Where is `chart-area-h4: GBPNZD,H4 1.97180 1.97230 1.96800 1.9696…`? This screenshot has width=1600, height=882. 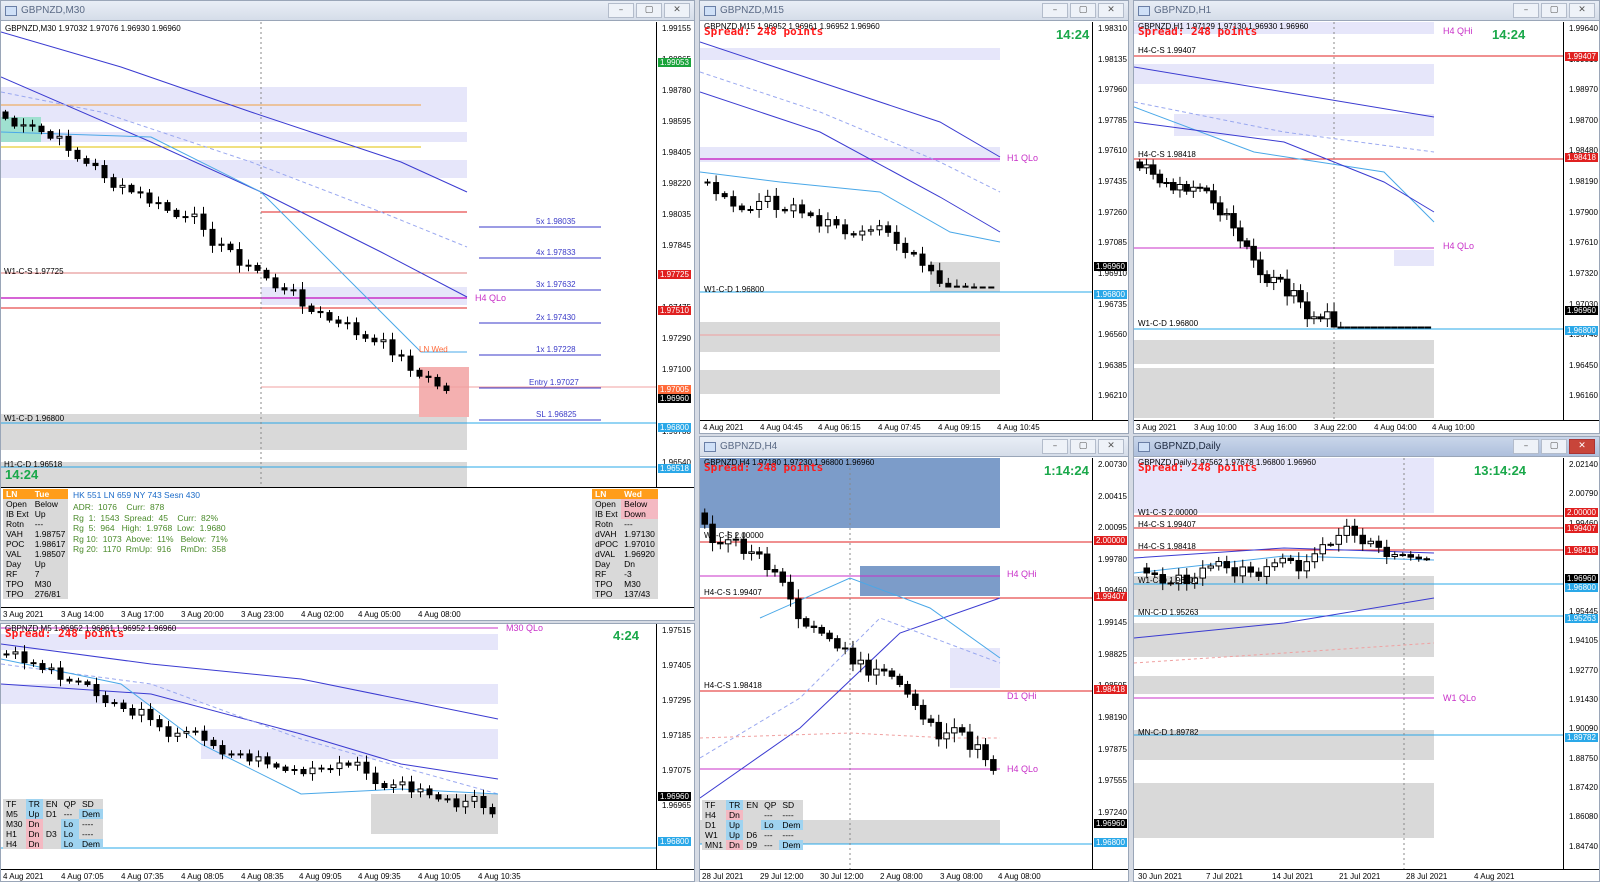
chart-area-h4: GBPNZD,H4 1.97180 1.97230 1.96800 1.9696… is located at coordinates (914, 669).